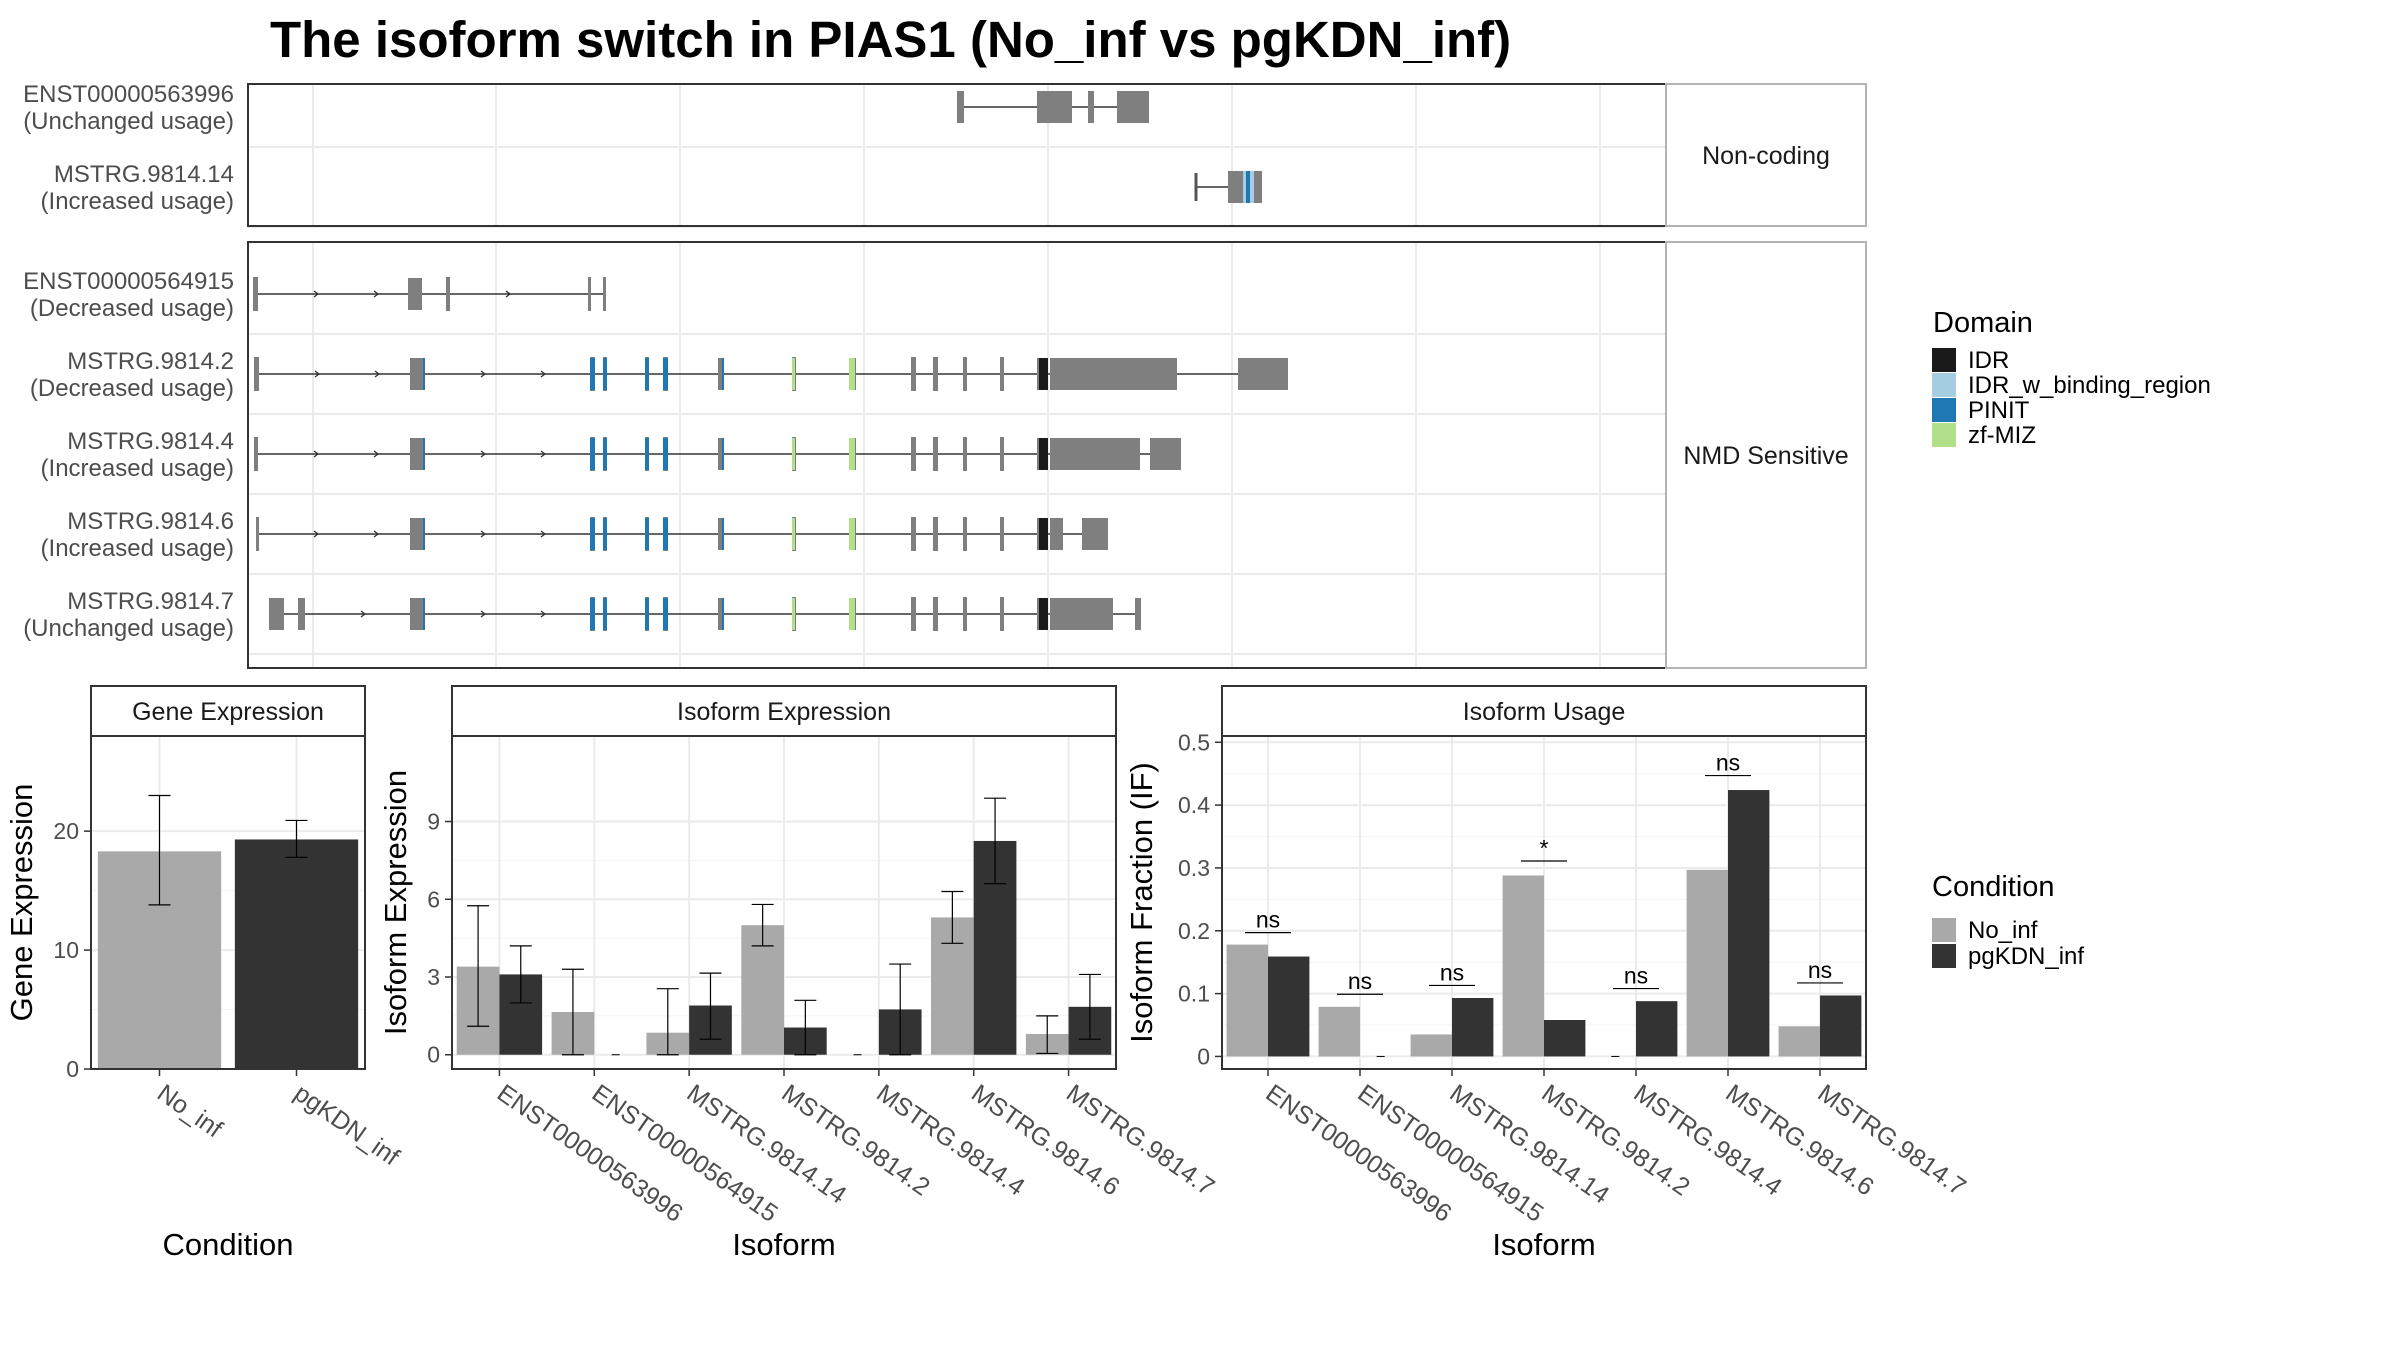 The height and width of the screenshot is (1350, 2400). Describe the element at coordinates (433, 899) in the screenshot. I see `y-tick-label: 6` at that location.